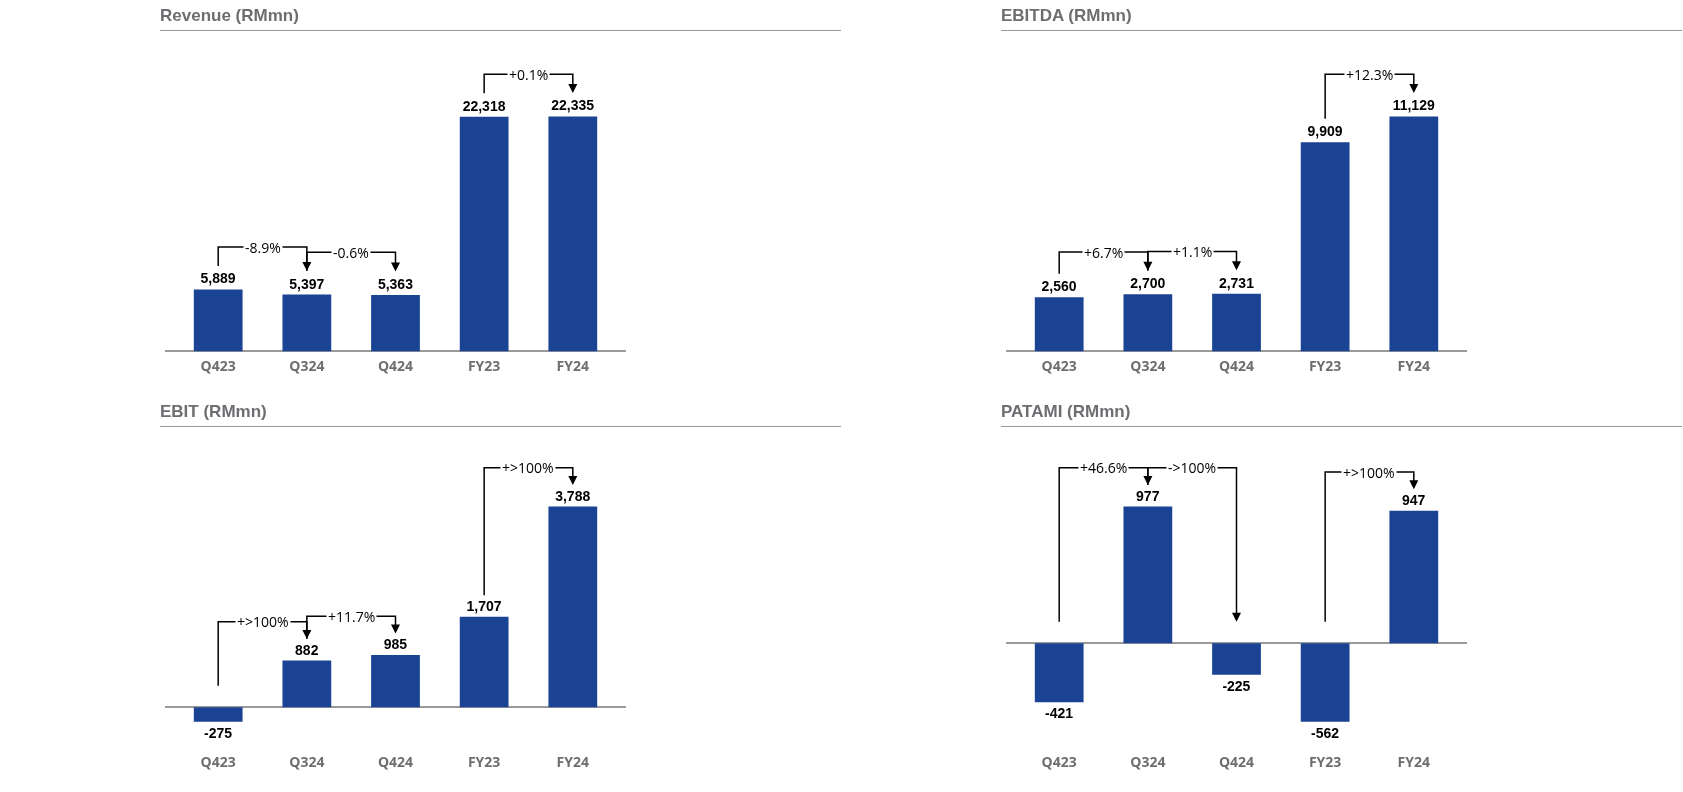  I want to click on annotation: +>100%, so click(263, 621).